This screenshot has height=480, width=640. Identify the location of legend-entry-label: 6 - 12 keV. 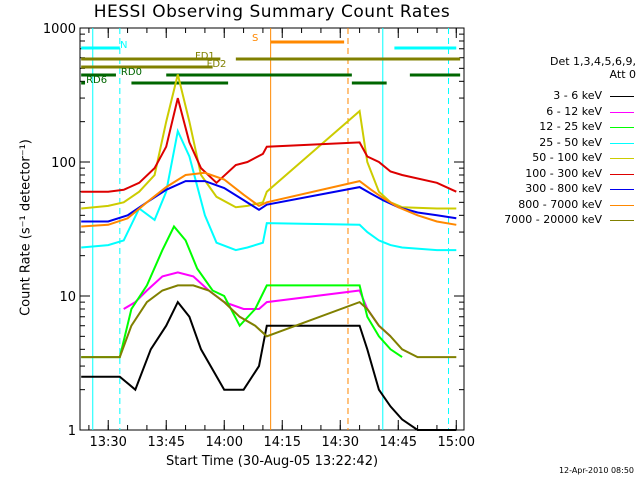
(574, 111).